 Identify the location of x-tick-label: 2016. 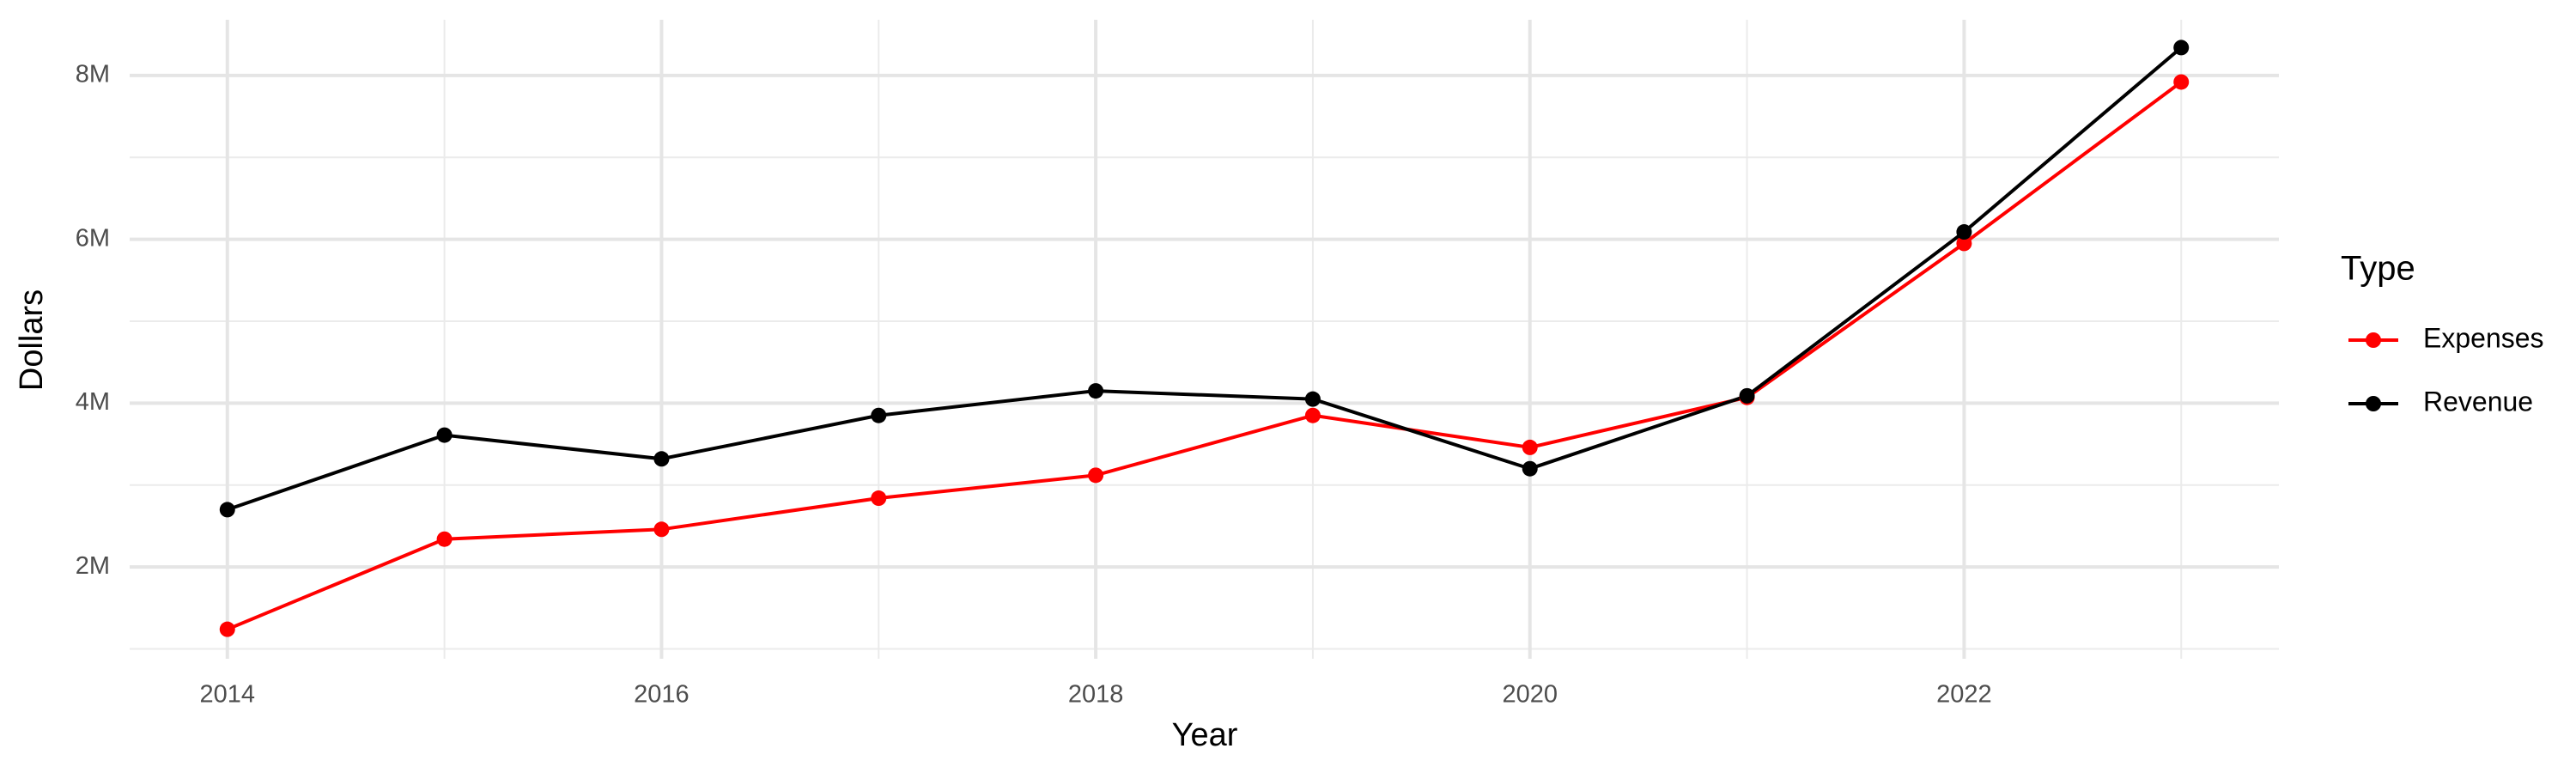
(662, 695).